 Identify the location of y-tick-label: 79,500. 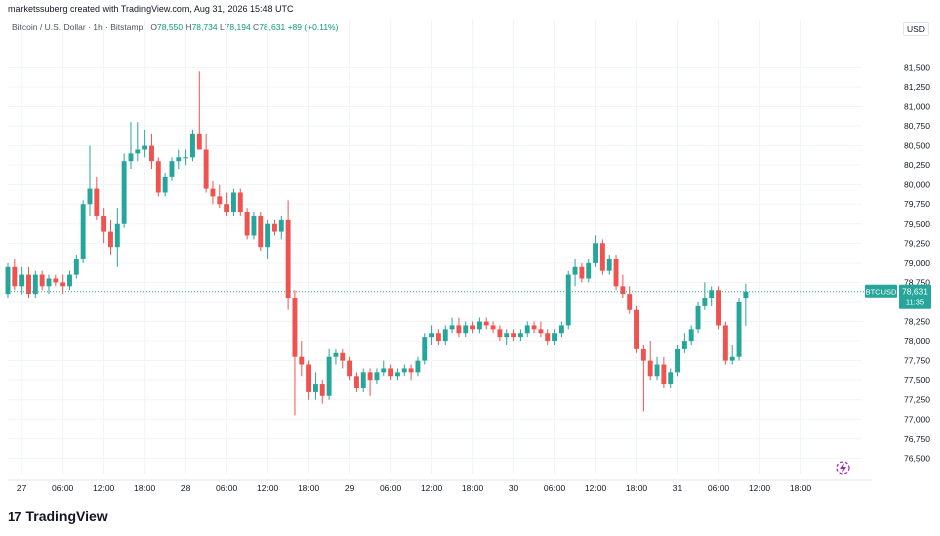
(917, 224).